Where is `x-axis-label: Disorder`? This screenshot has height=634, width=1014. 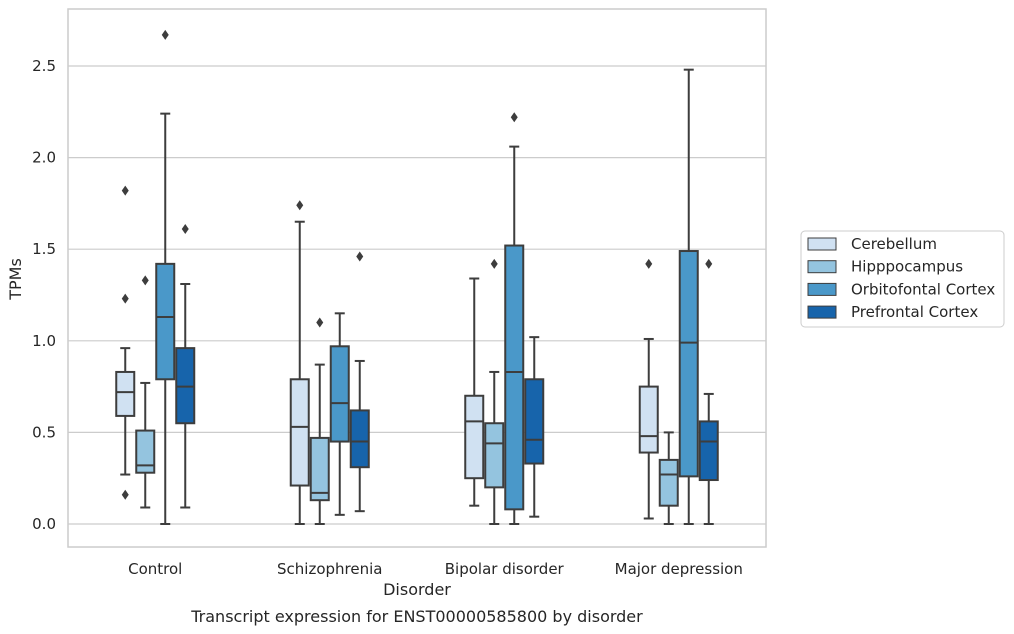 x-axis-label: Disorder is located at coordinates (417, 589).